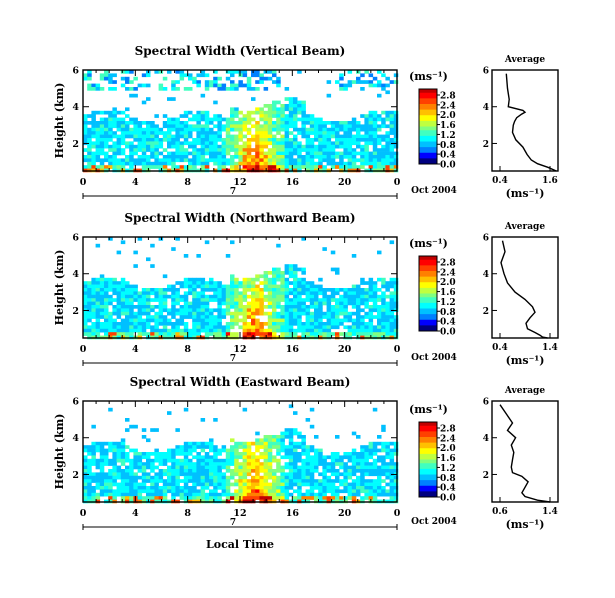 This screenshot has height=598, width=615. What do you see at coordinates (448, 489) in the screenshot?
I see `colorbar-tick-label: 0.4` at bounding box center [448, 489].